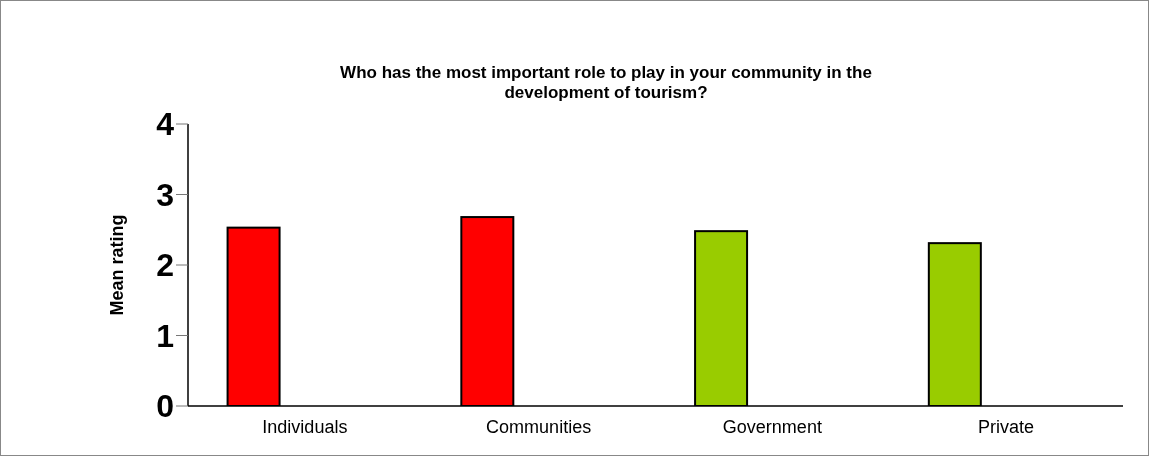 Image resolution: width=1149 pixels, height=456 pixels. What do you see at coordinates (165, 265) in the screenshot?
I see `y-tick-label: 2` at bounding box center [165, 265].